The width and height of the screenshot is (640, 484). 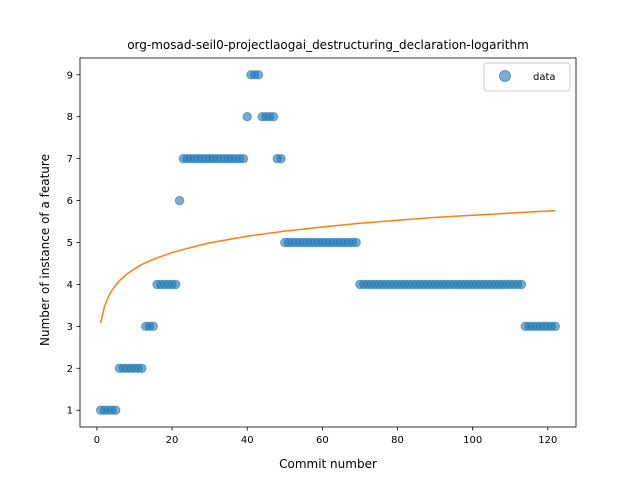 I want to click on x-tick-label: 20, so click(x=172, y=440).